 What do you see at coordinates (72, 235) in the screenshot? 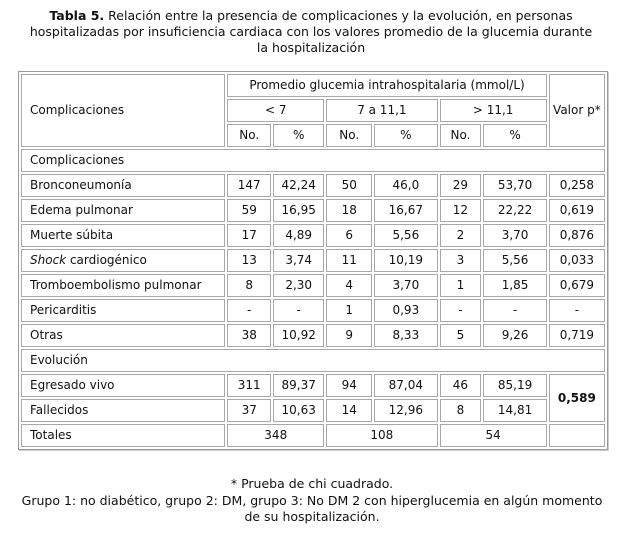
I see `row-label-text: Muerte súbita` at bounding box center [72, 235].